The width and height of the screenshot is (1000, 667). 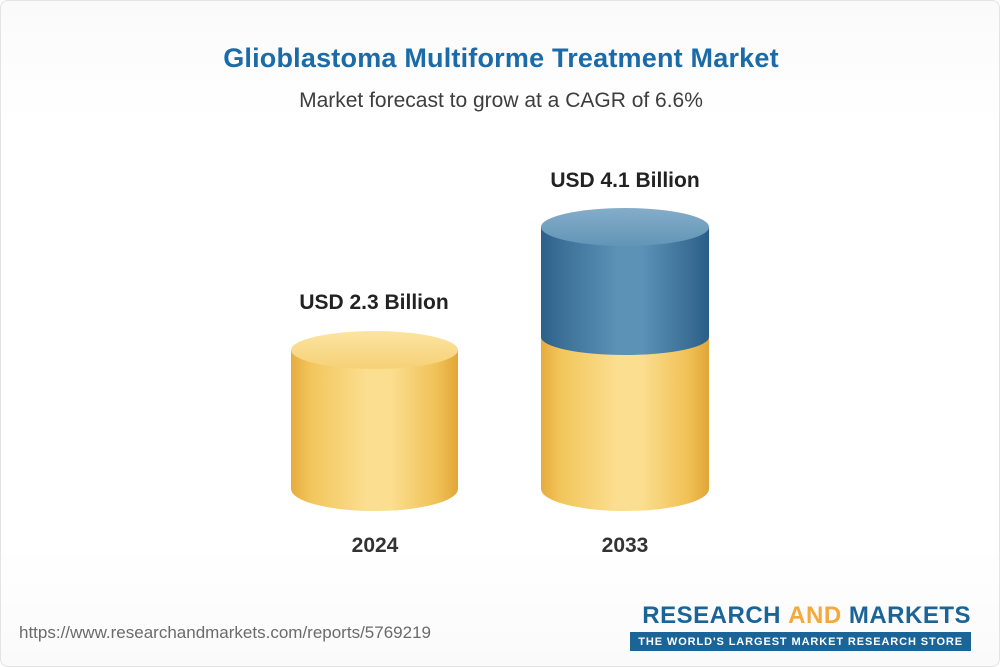 I want to click on x-axis-label-2033: 2033, so click(x=625, y=545).